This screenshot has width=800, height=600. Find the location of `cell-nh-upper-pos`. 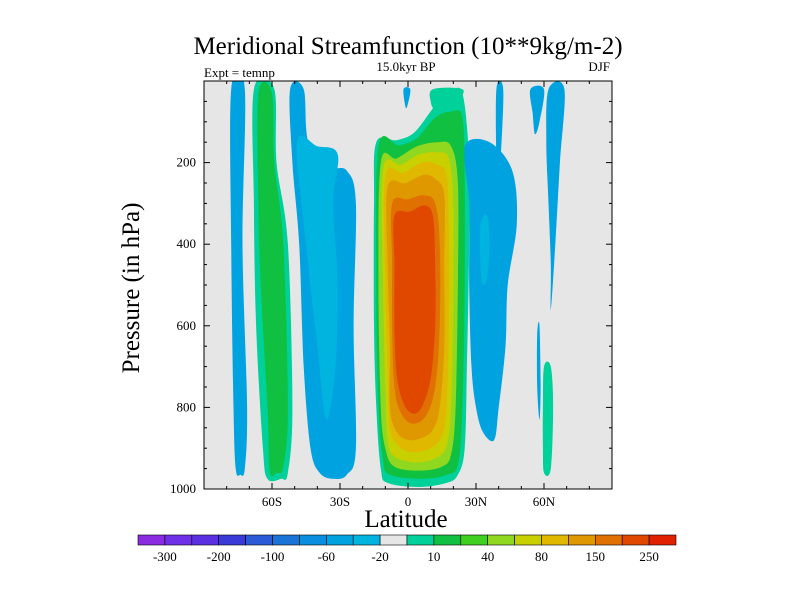

cell-nh-upper-pos is located at coordinates (446, 98).